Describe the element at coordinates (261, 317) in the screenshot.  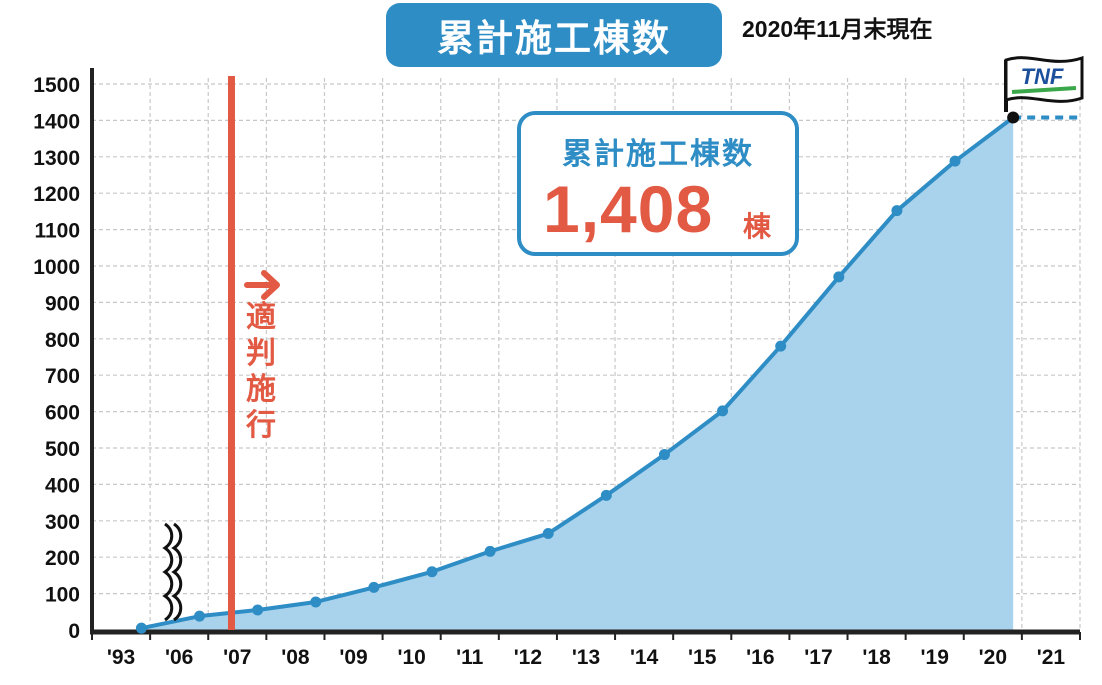
I see `law-char: 適` at that location.